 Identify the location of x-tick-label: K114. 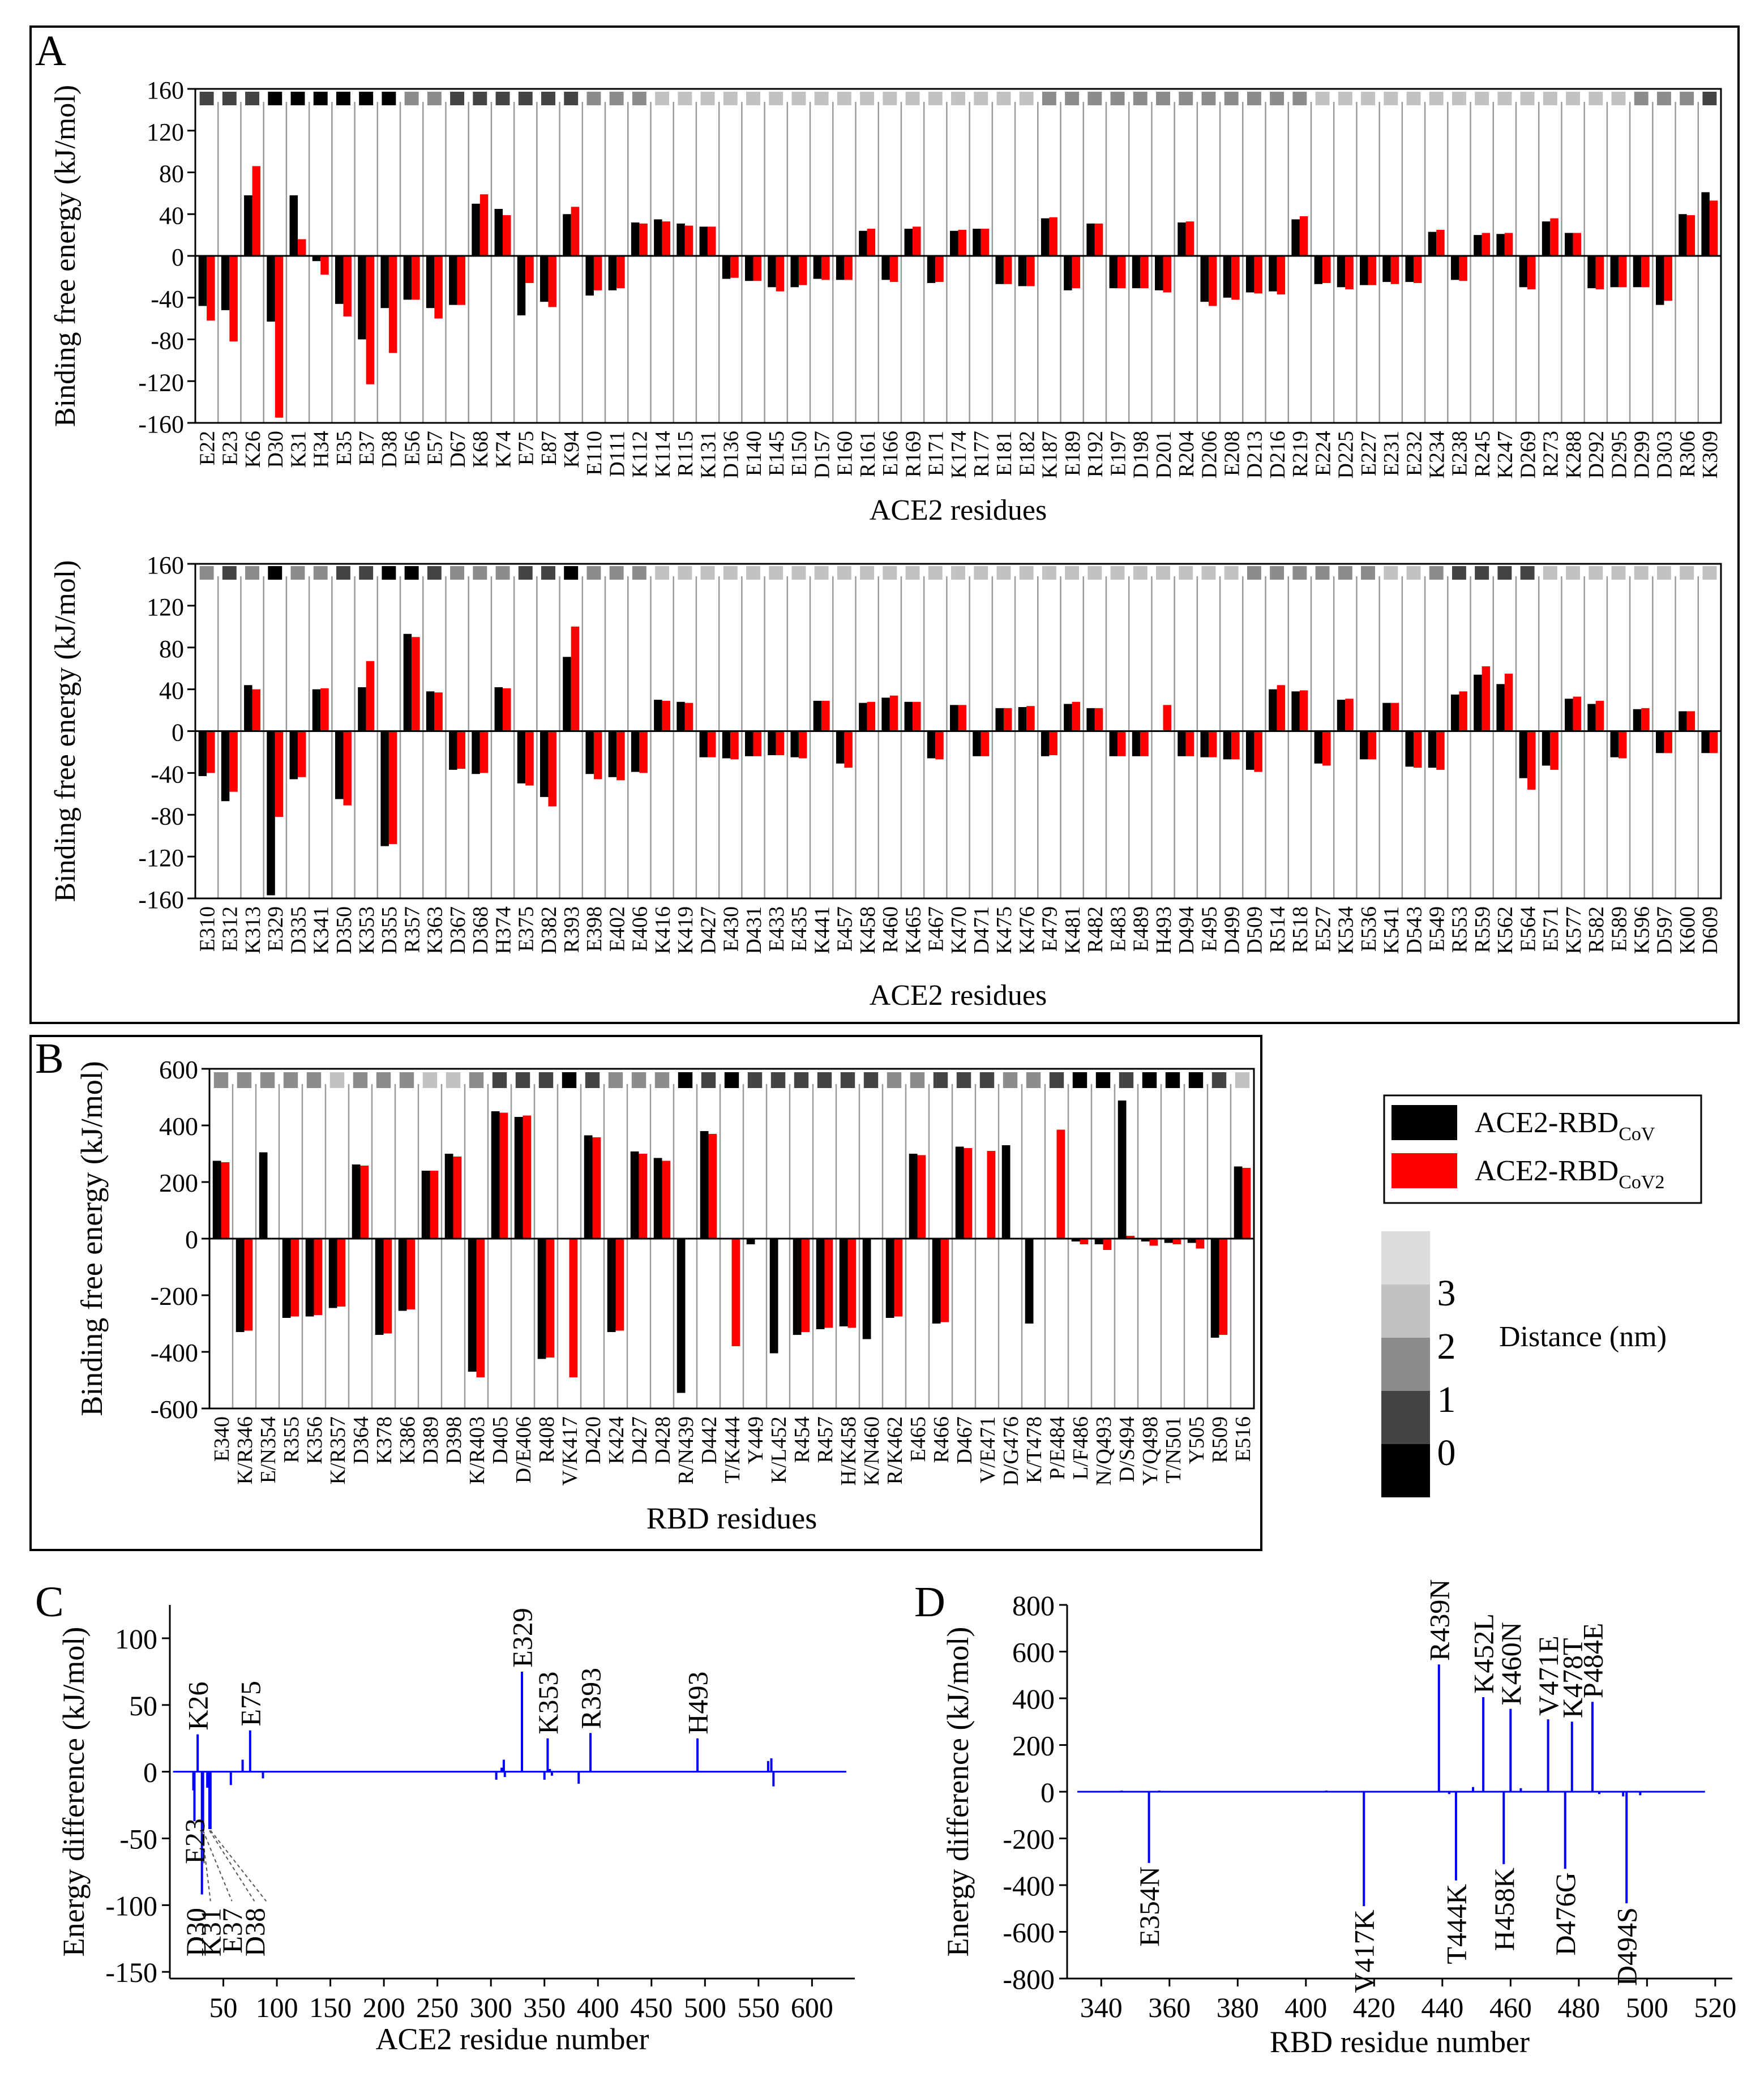
(663, 455).